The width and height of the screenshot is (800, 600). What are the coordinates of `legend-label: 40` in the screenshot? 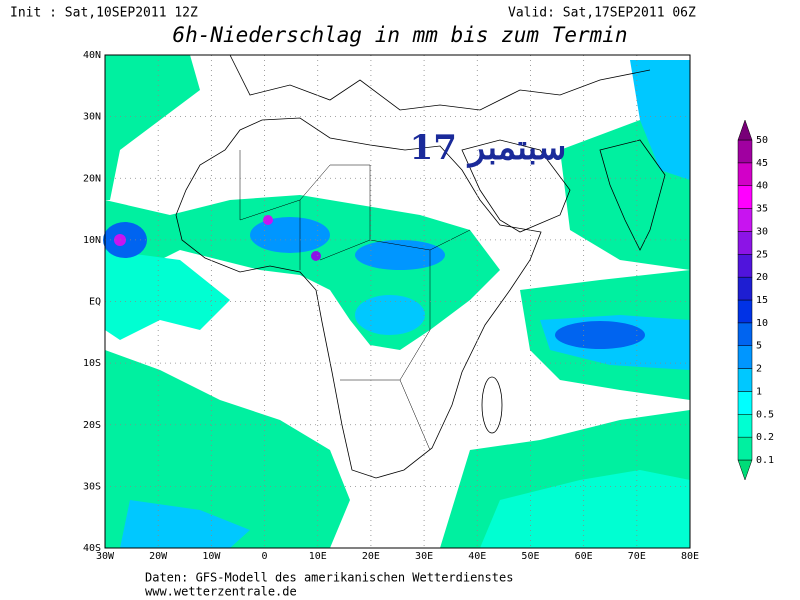 It's located at (762, 186).